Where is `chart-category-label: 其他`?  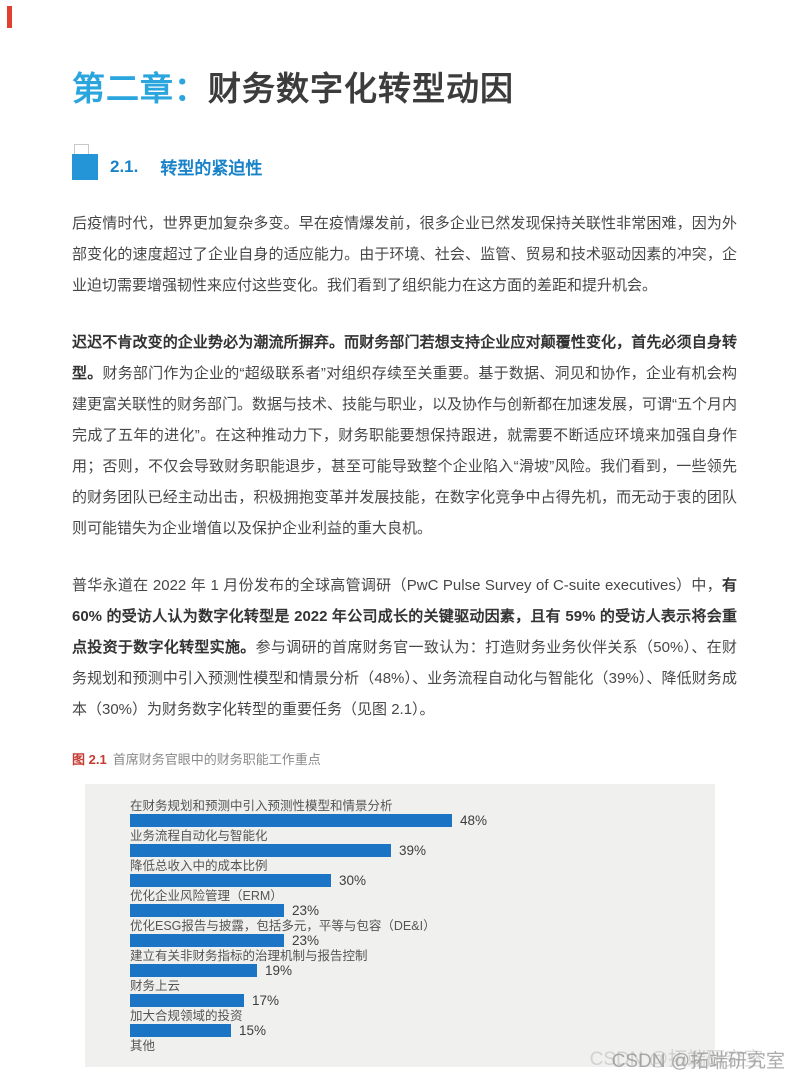
chart-category-label: 其他 is located at coordinates (143, 1045).